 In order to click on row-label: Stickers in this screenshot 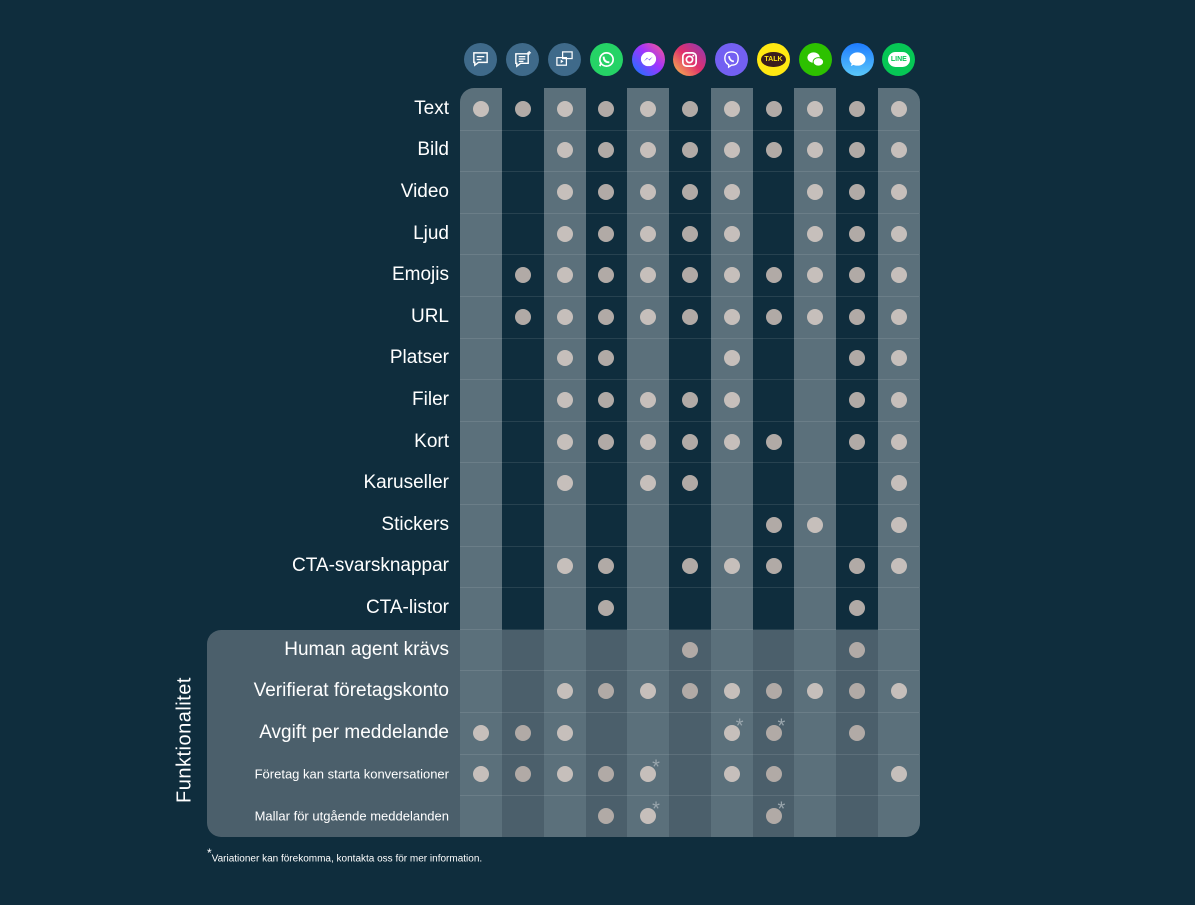, I will do `click(415, 524)`.